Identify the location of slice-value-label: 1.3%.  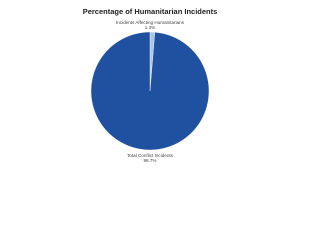
(150, 27).